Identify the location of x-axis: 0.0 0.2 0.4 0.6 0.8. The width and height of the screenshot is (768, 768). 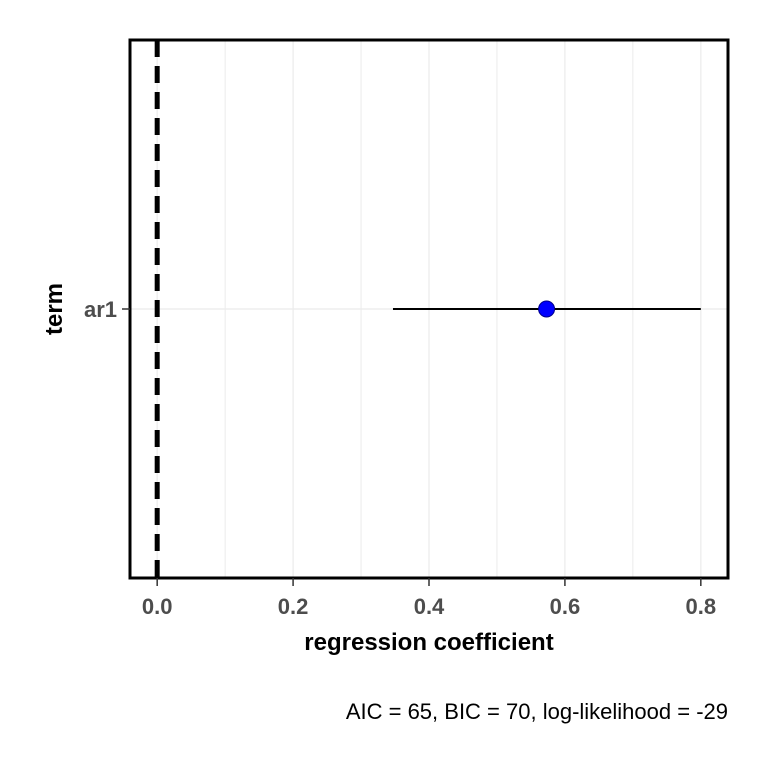
(429, 598).